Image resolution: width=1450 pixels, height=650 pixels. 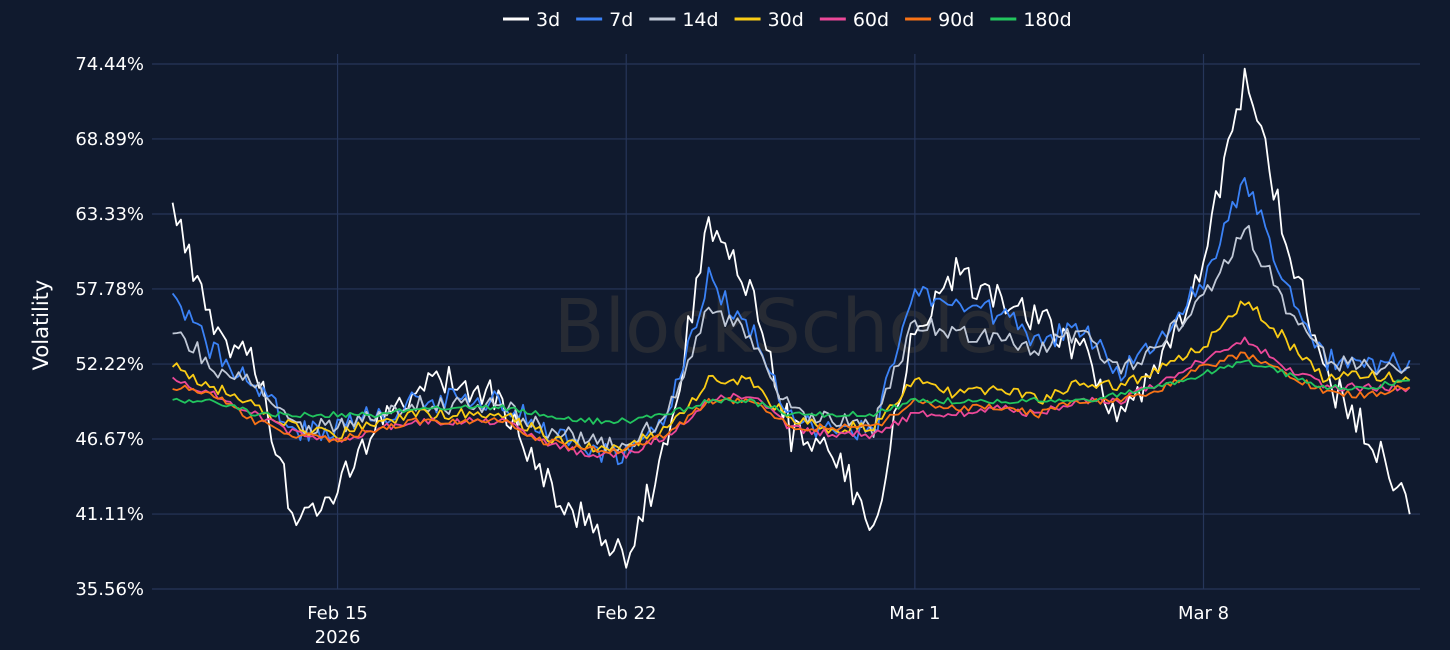 What do you see at coordinates (791, 392) in the screenshot?
I see `series-line-180d` at bounding box center [791, 392].